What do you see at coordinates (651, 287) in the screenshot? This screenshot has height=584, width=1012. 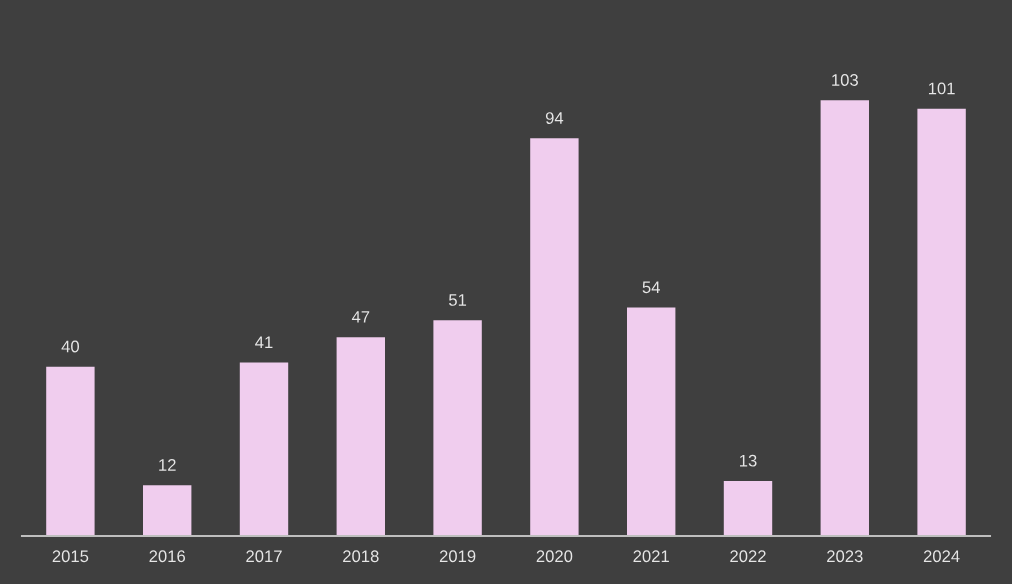 I see `data-label: 54` at bounding box center [651, 287].